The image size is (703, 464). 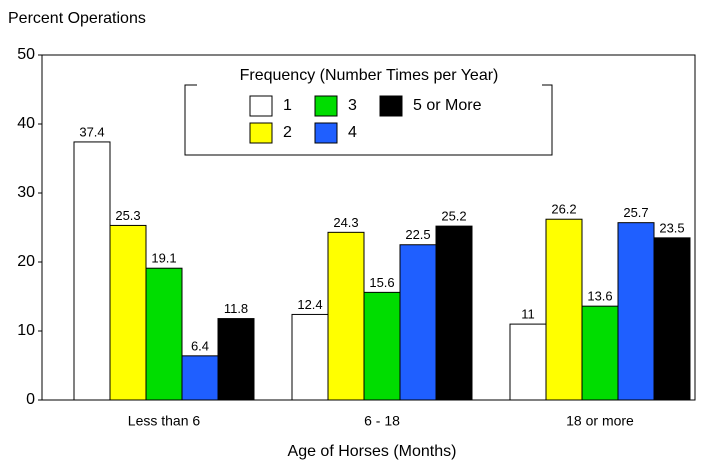 What do you see at coordinates (382, 421) in the screenshot?
I see `x-tick-label: 6 - 18` at bounding box center [382, 421].